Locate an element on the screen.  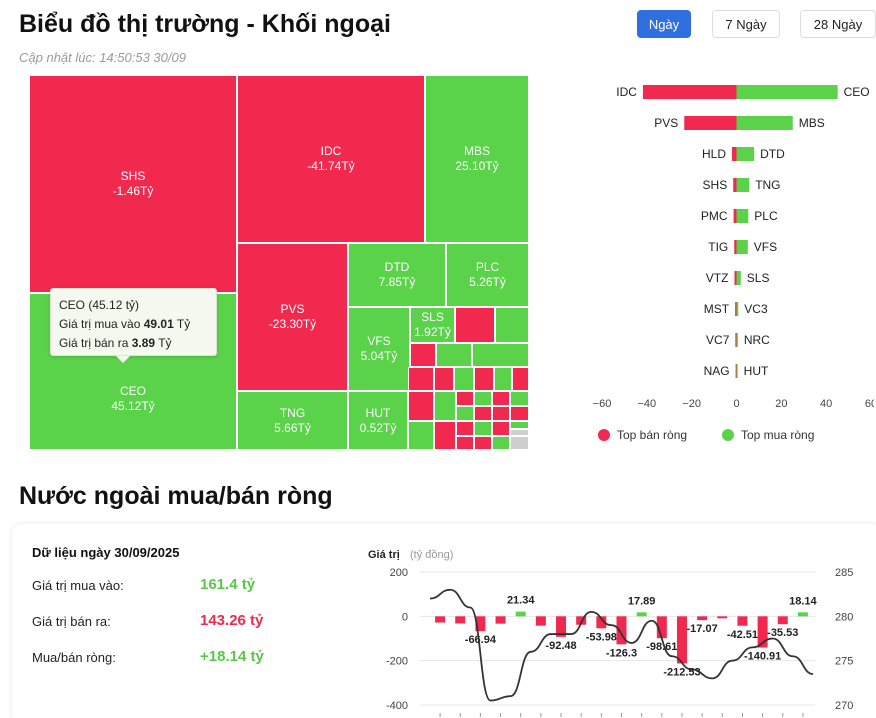
y-tick-label: 200 is located at coordinates (399, 573).